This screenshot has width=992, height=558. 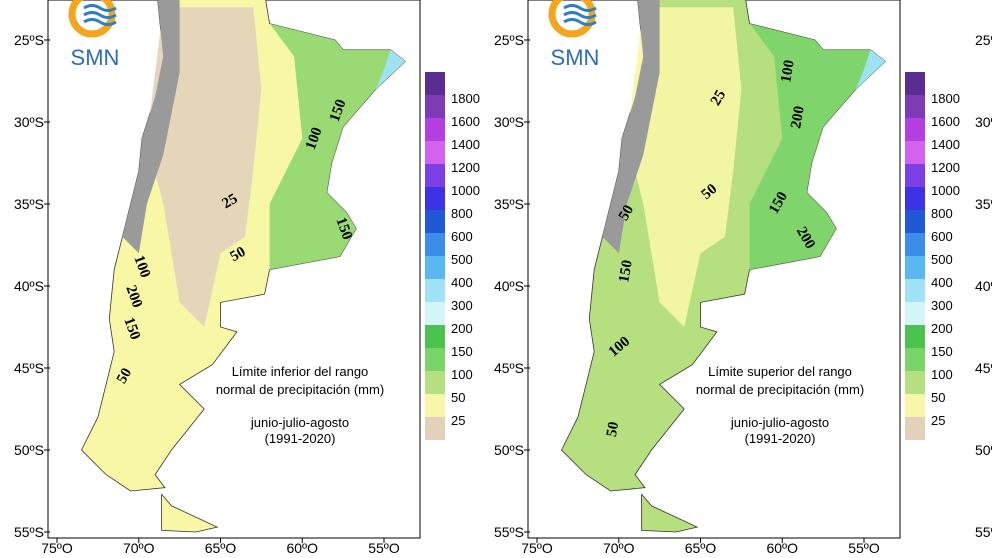 What do you see at coordinates (945, 190) in the screenshot?
I see `legend-label: 1000` at bounding box center [945, 190].